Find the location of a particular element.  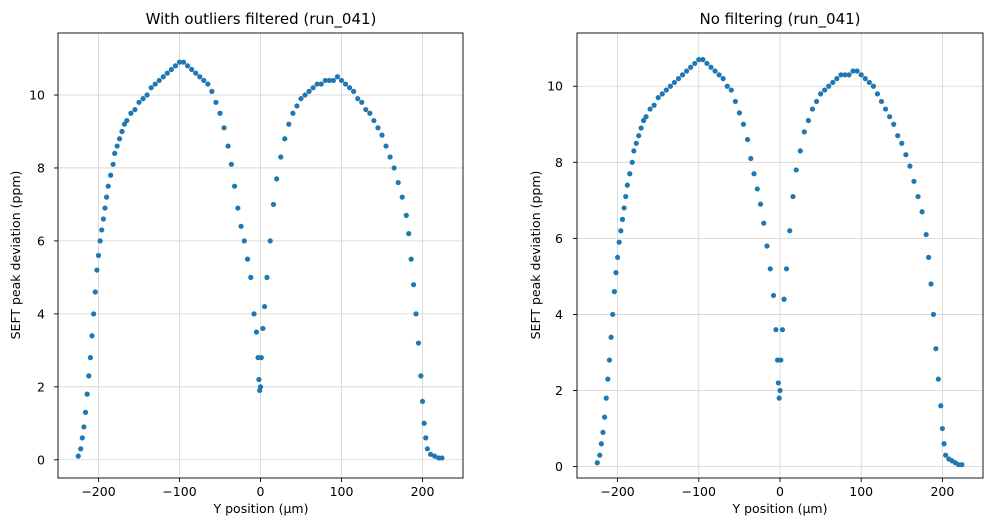

y-tick-label: 10 is located at coordinates (555, 86).